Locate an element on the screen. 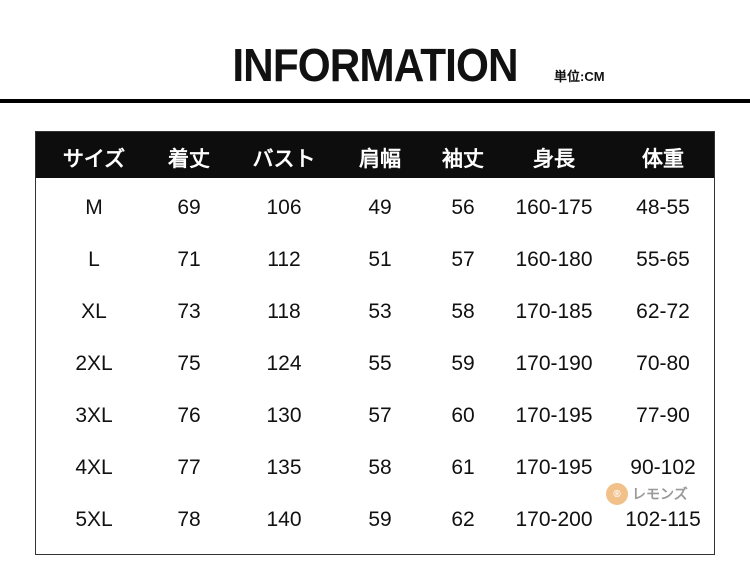  column-header: 身長 is located at coordinates (554, 159).